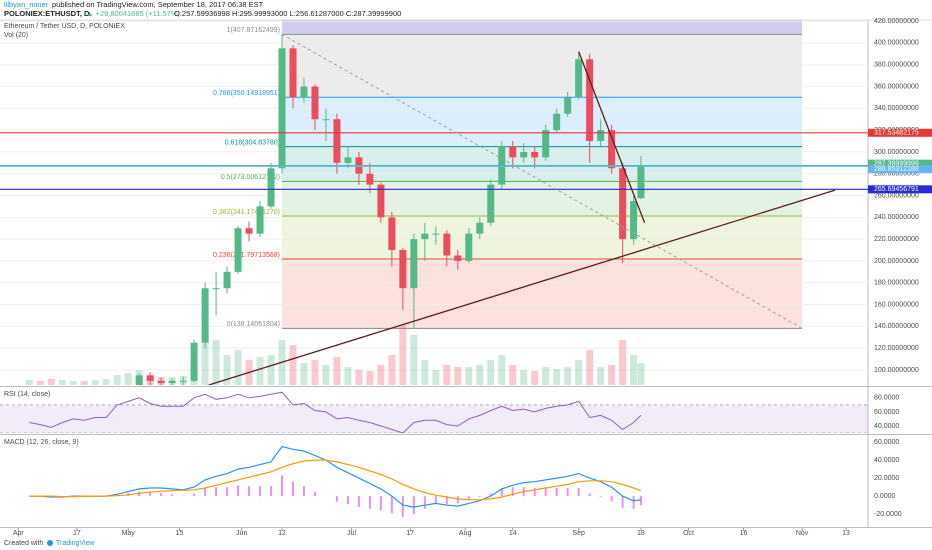 This screenshot has width=932, height=550. Describe the element at coordinates (896, 174) in the screenshot. I see `y-tick-label: 280.00000000` at that location.